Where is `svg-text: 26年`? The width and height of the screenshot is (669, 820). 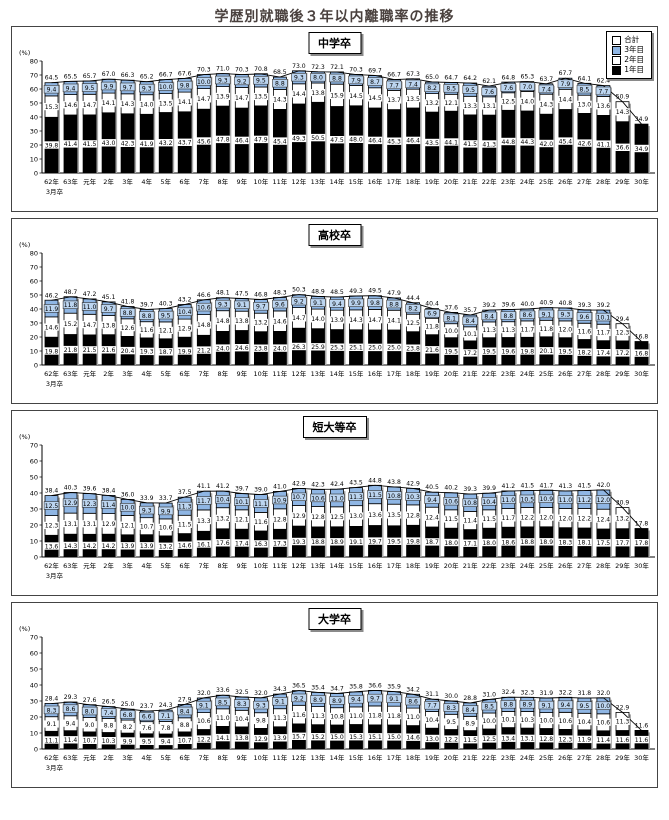
svg-text: 26年 is located at coordinates (565, 757).